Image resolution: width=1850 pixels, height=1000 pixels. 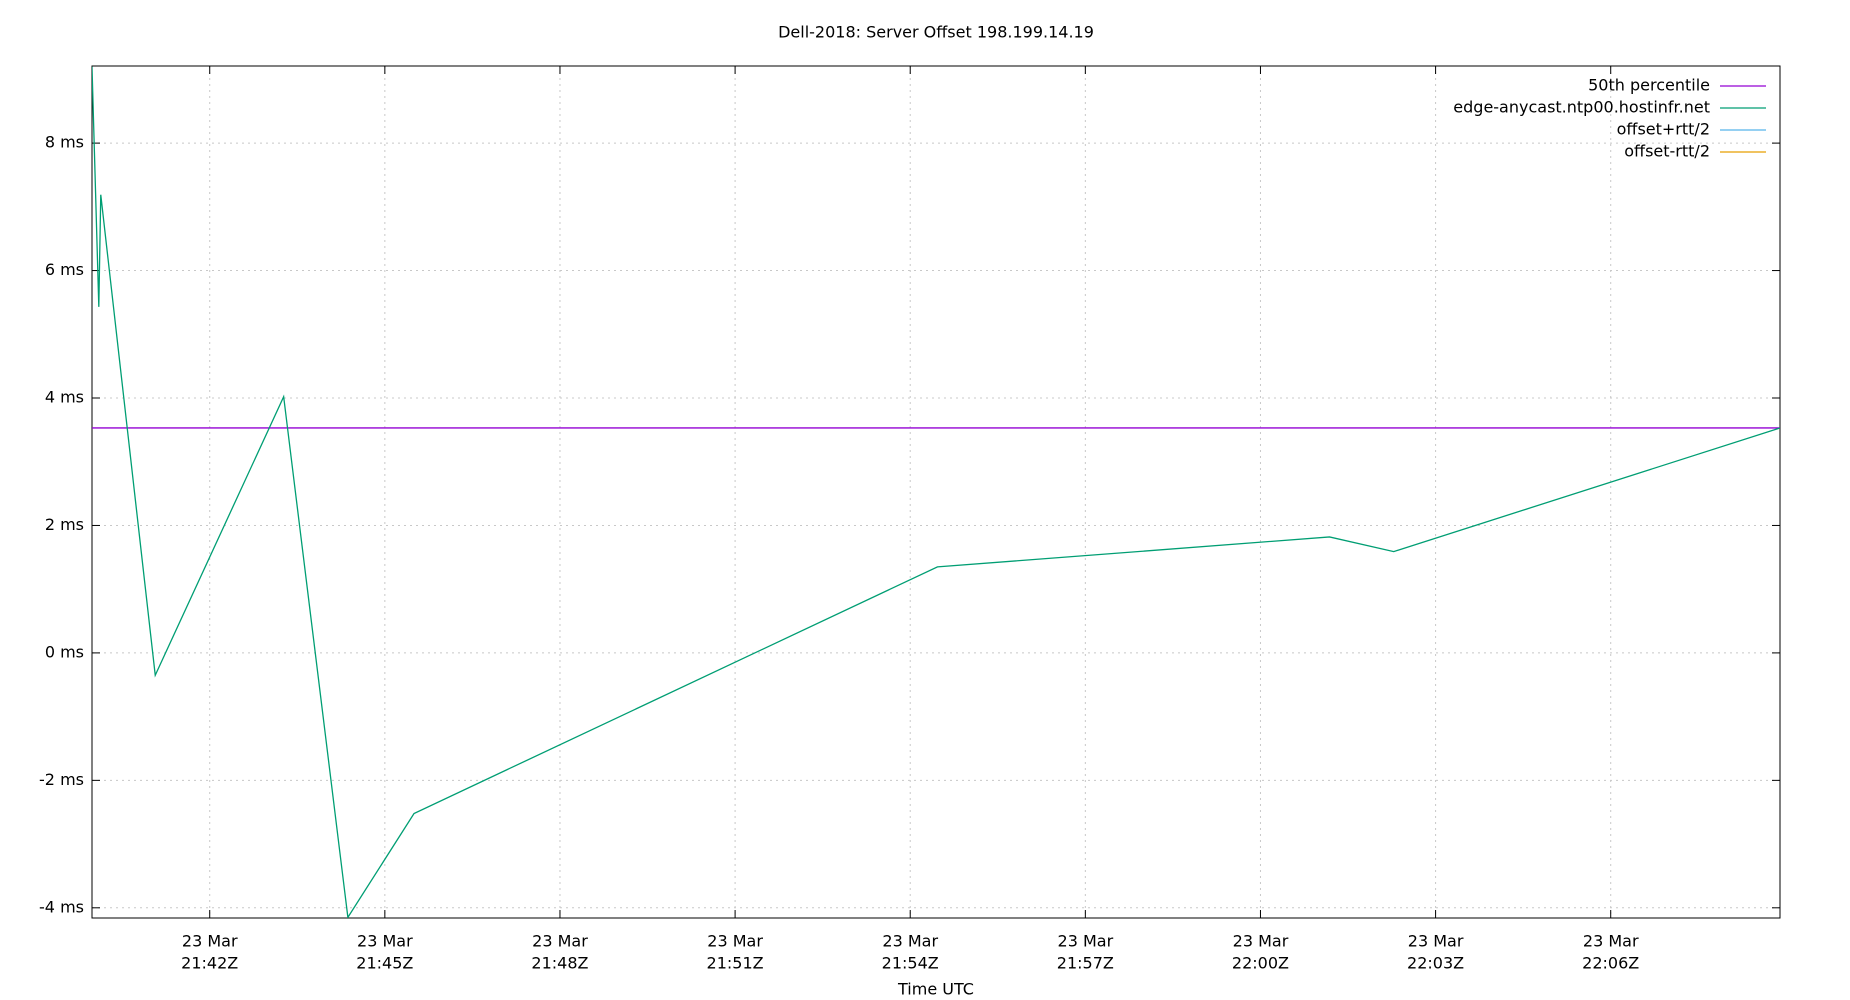 I want to click on y-tick-label: -2 ms, so click(x=61, y=779).